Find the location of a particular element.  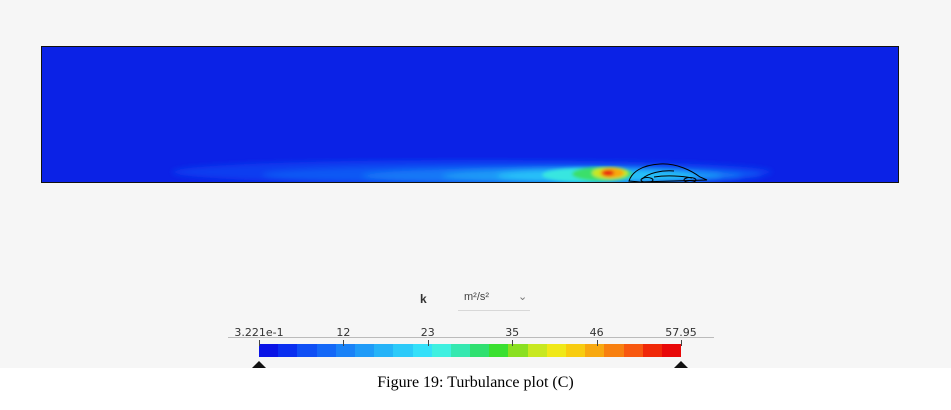

legend-tick-label: 3.221e-1 is located at coordinates (259, 332).